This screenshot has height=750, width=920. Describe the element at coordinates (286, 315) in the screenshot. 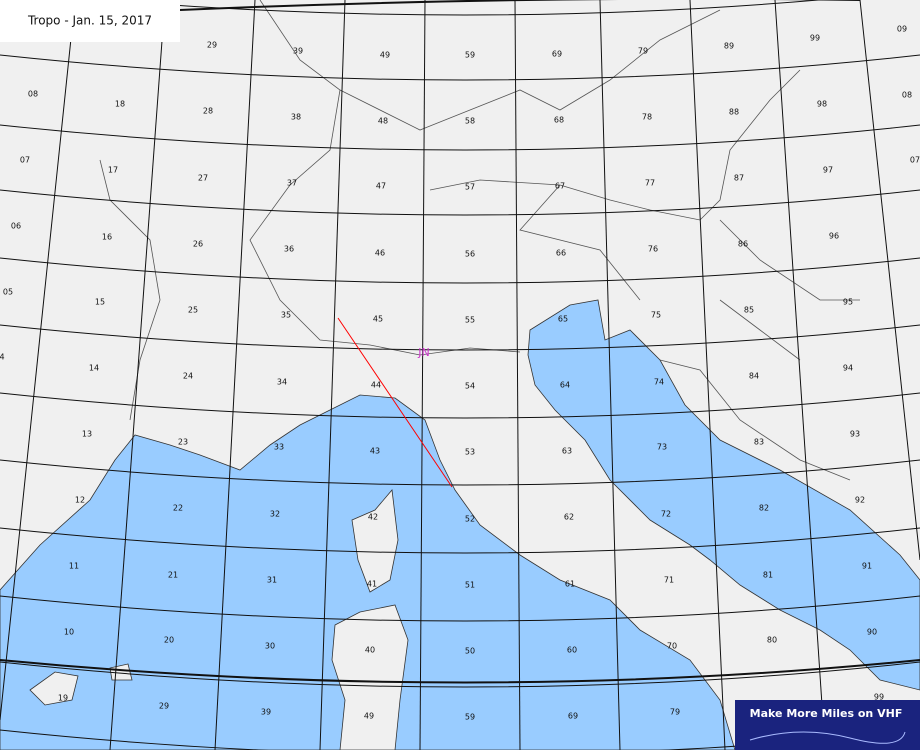

I see `grid-label: 35` at that location.